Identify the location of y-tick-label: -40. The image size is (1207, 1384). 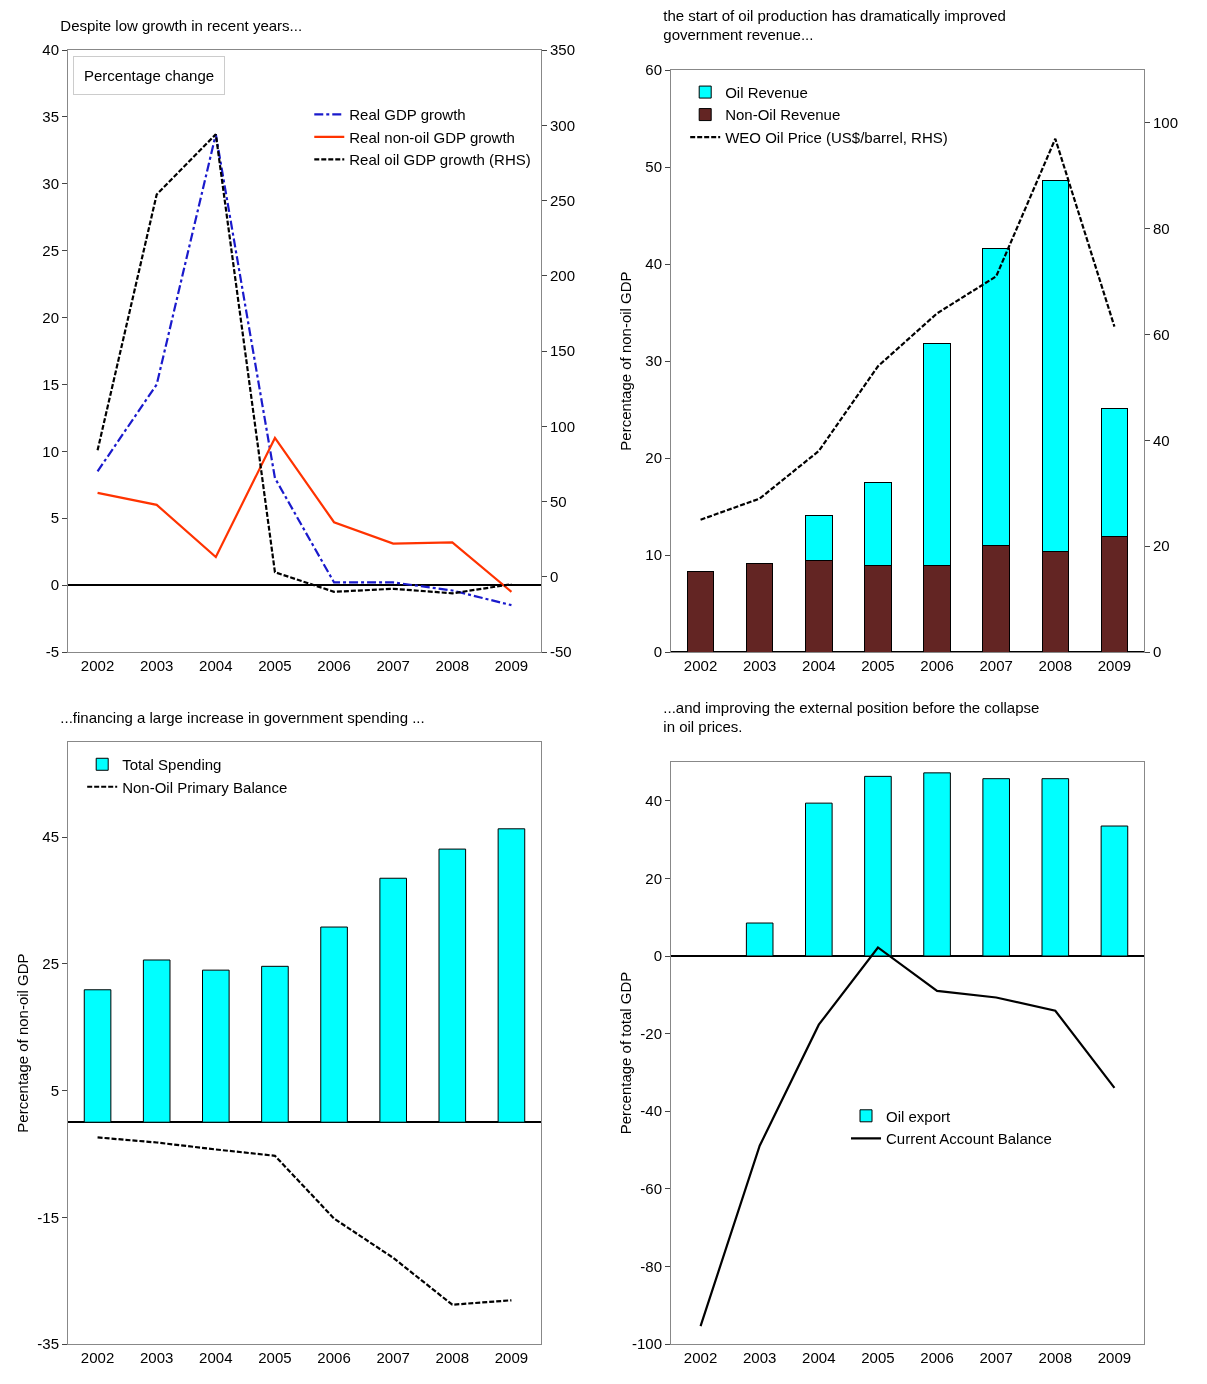
(651, 1111).